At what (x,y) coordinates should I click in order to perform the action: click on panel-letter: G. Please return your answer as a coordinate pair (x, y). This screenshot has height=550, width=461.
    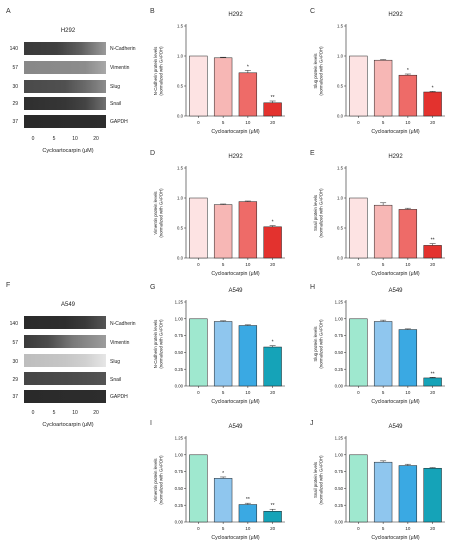
    Looking at the image, I should click on (152, 287).